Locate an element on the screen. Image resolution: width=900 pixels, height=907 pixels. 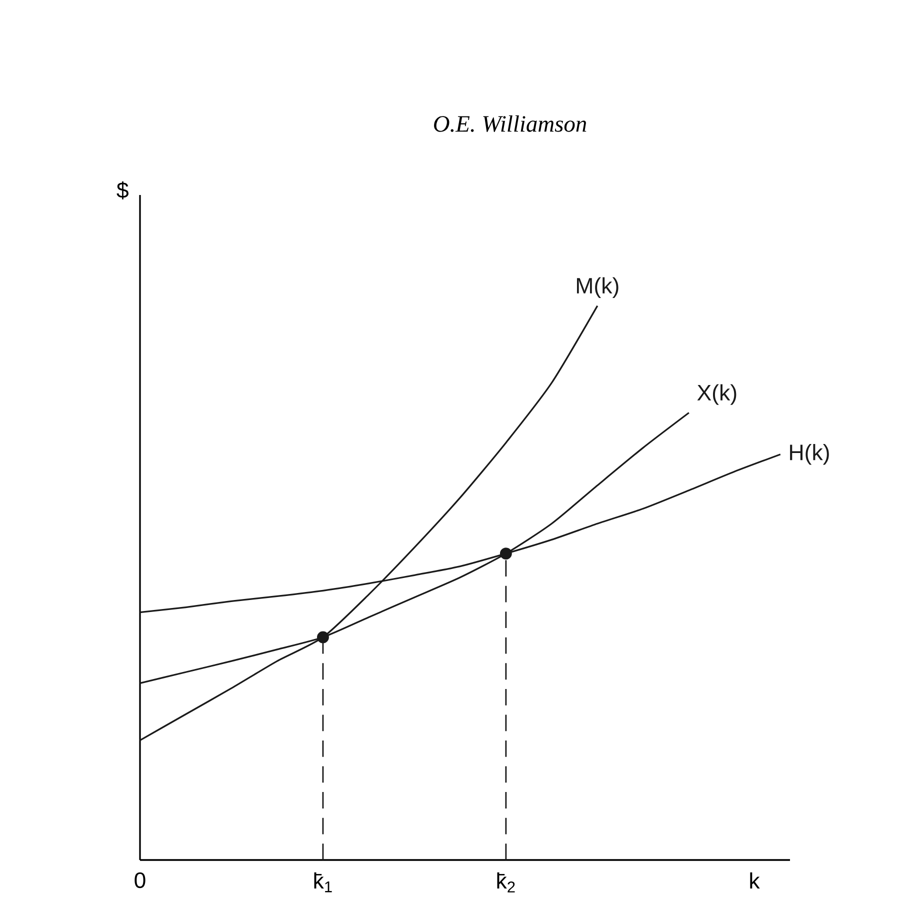
chart-title: O.E. Williamson is located at coordinates (510, 123).